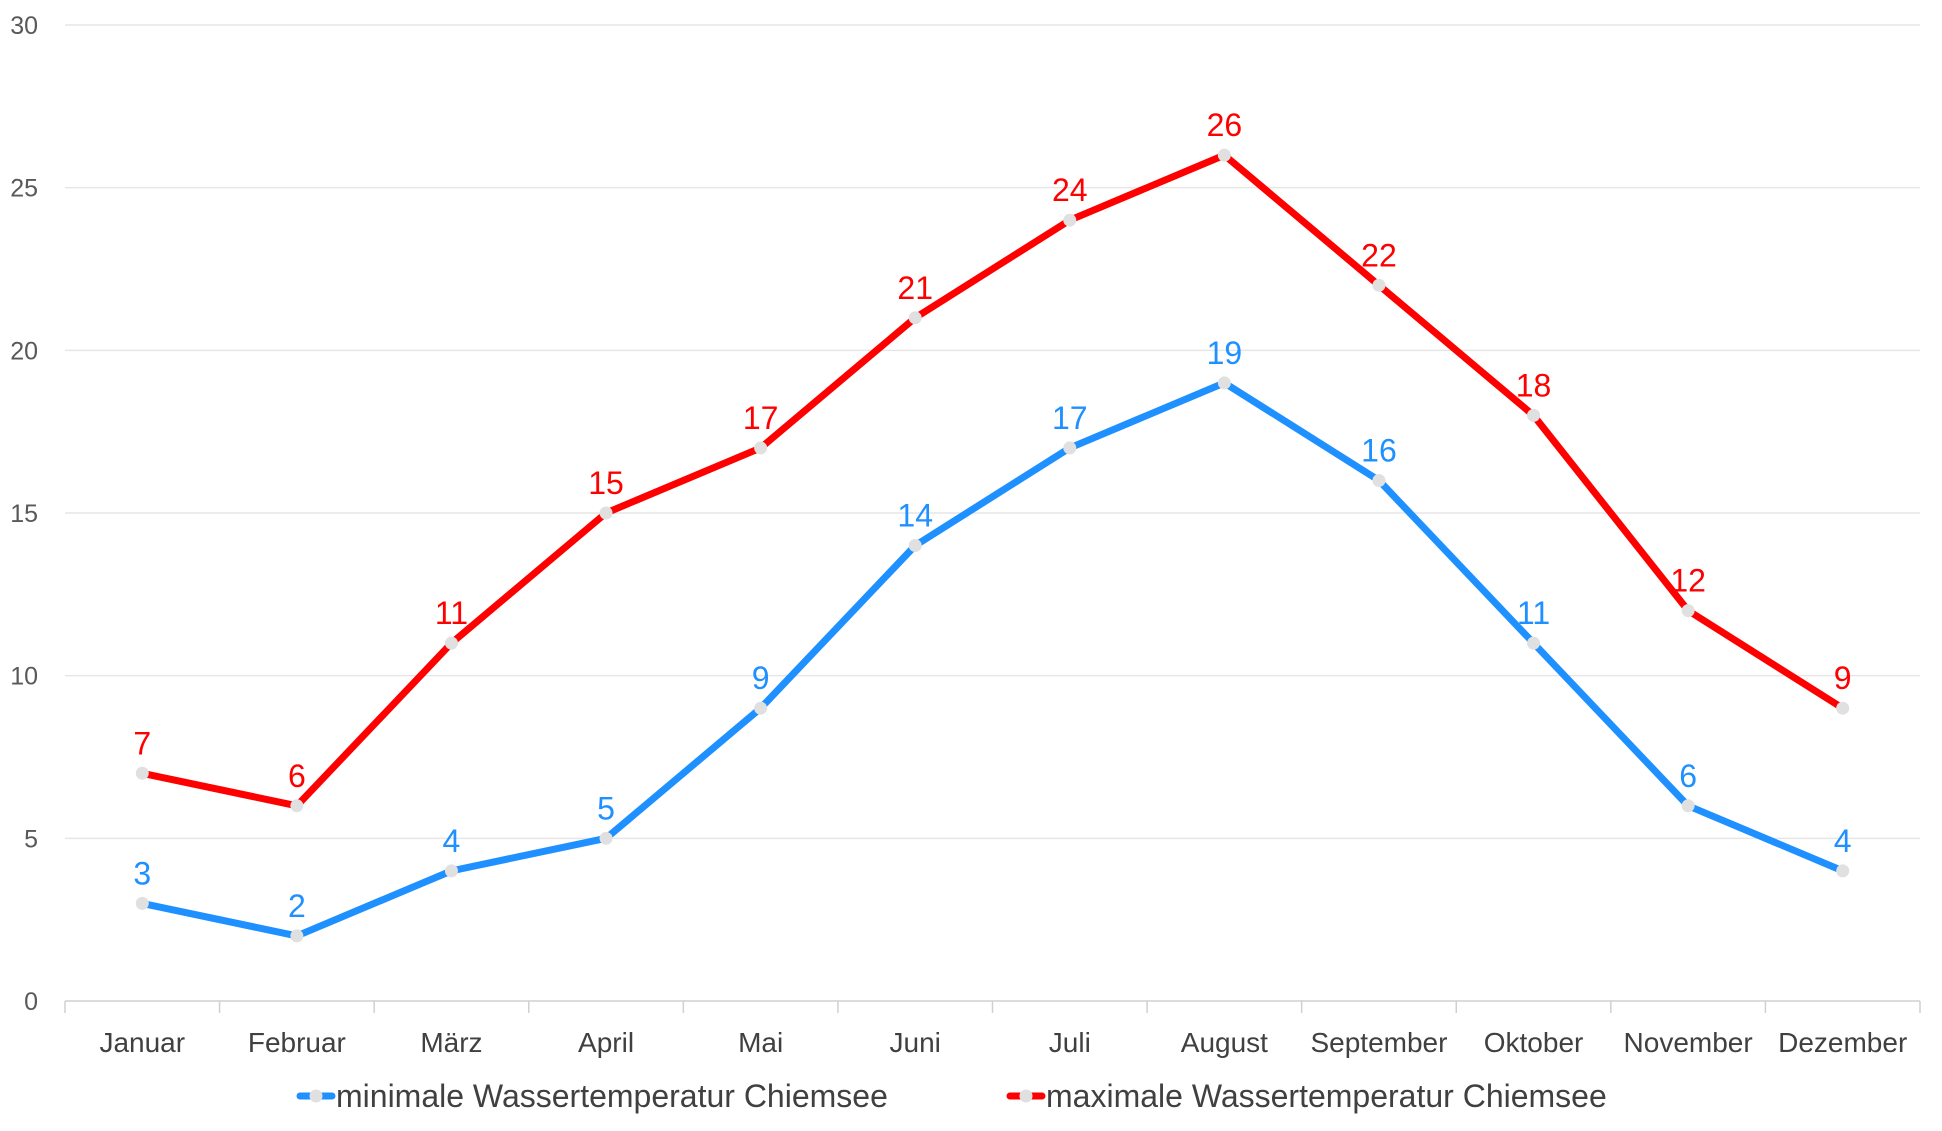 The height and width of the screenshot is (1131, 1942). I want to click on x-tick-label: November, so click(1688, 1042).